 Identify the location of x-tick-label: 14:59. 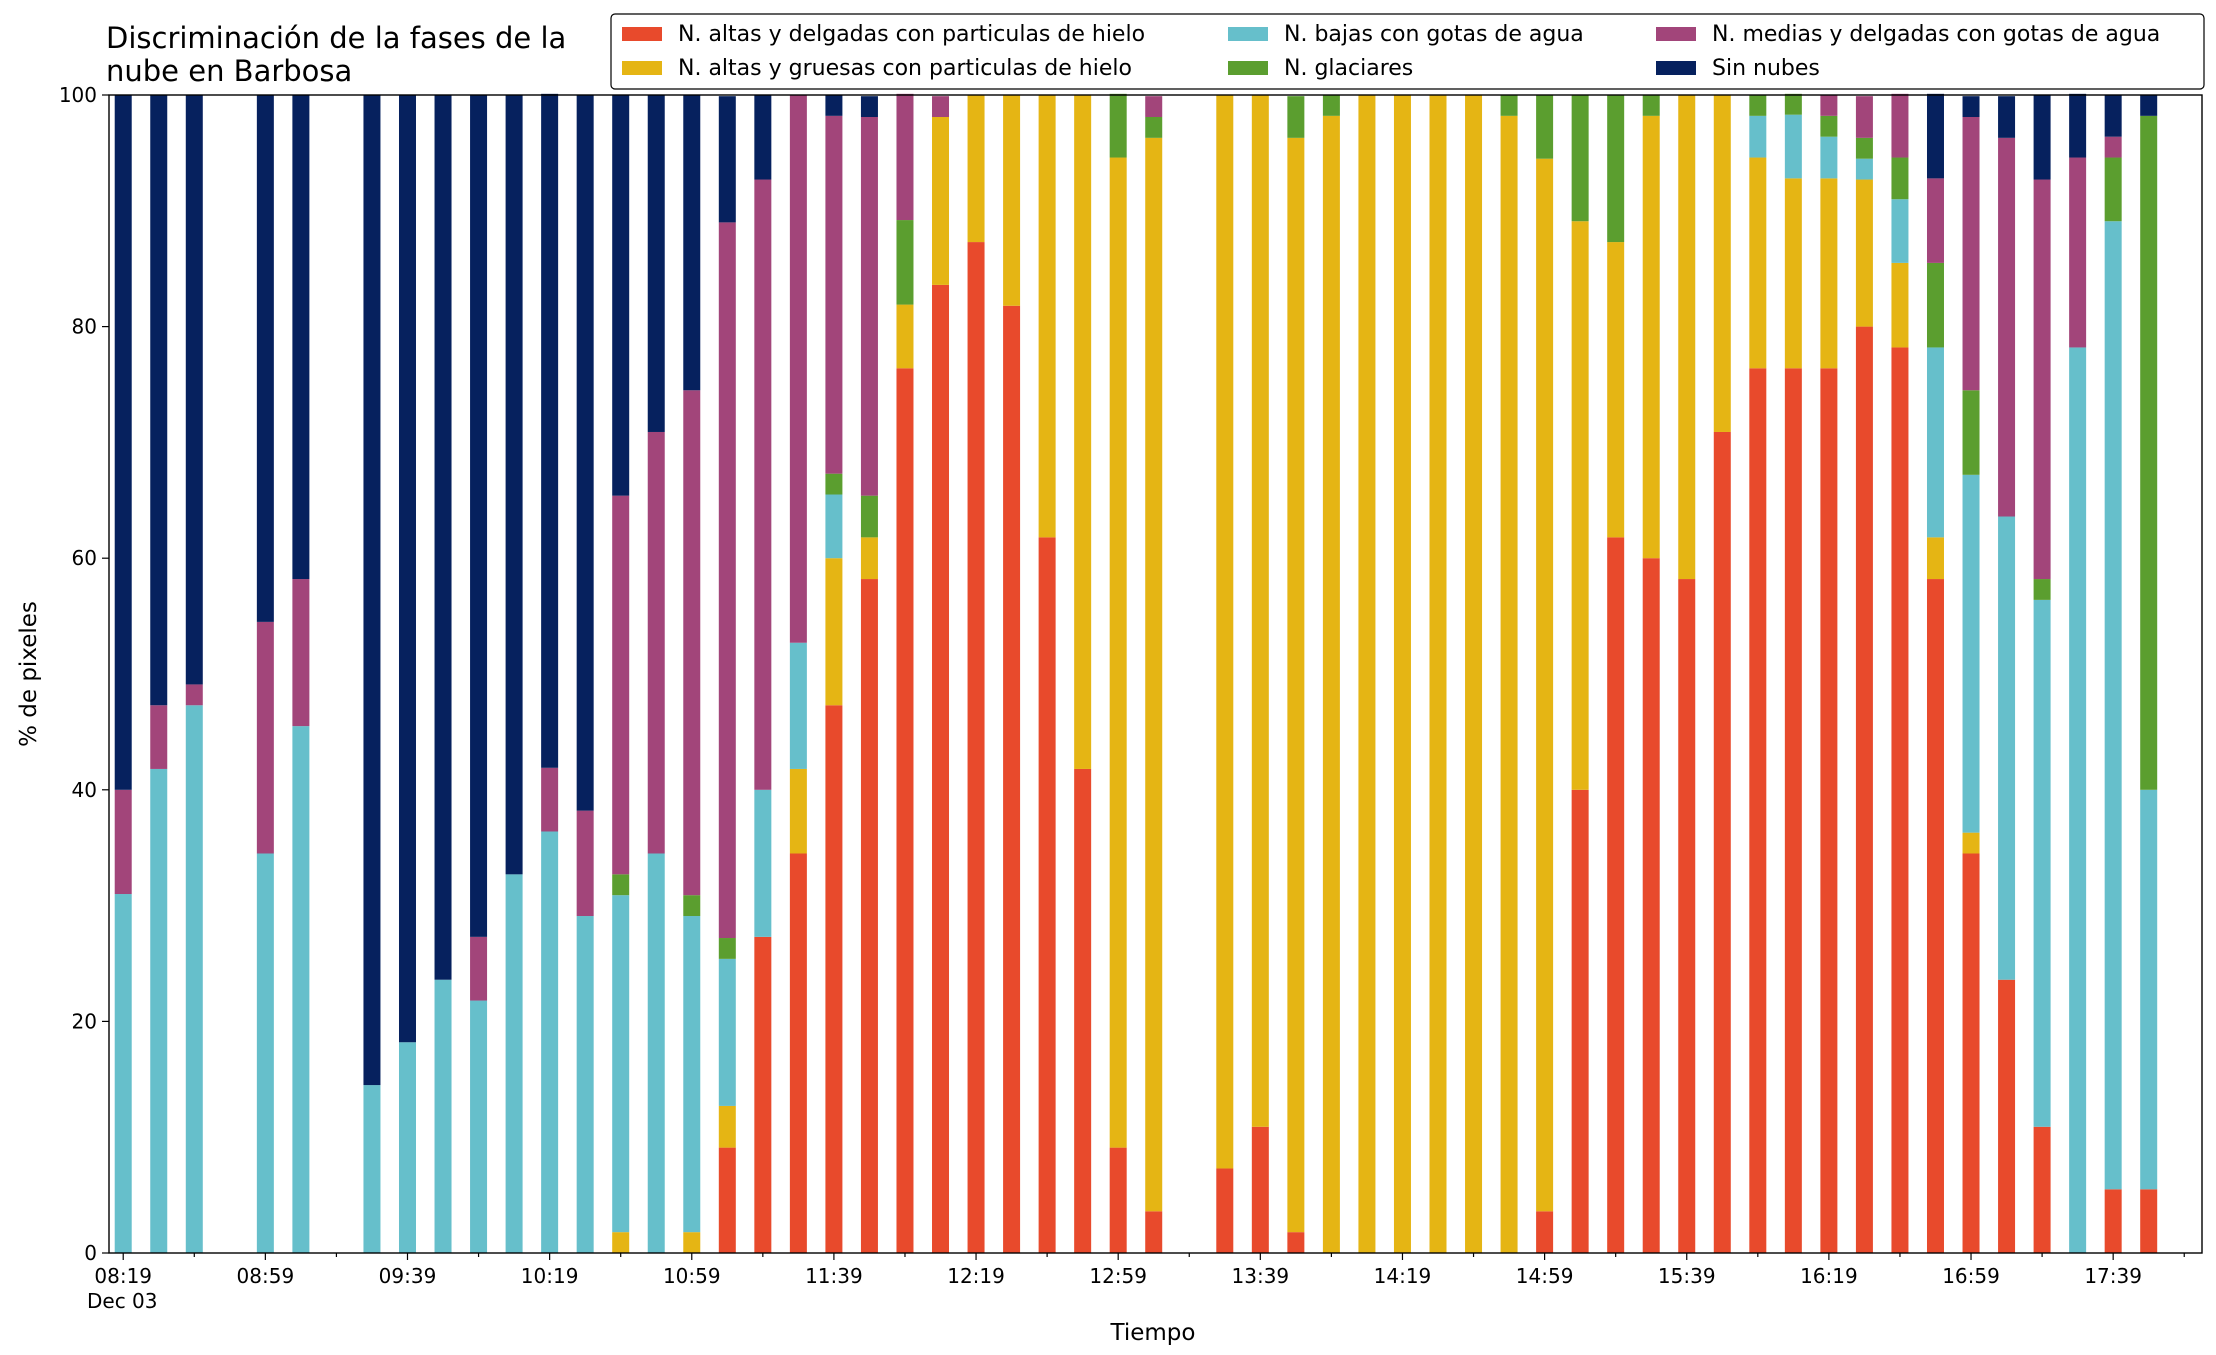
(1545, 1276).